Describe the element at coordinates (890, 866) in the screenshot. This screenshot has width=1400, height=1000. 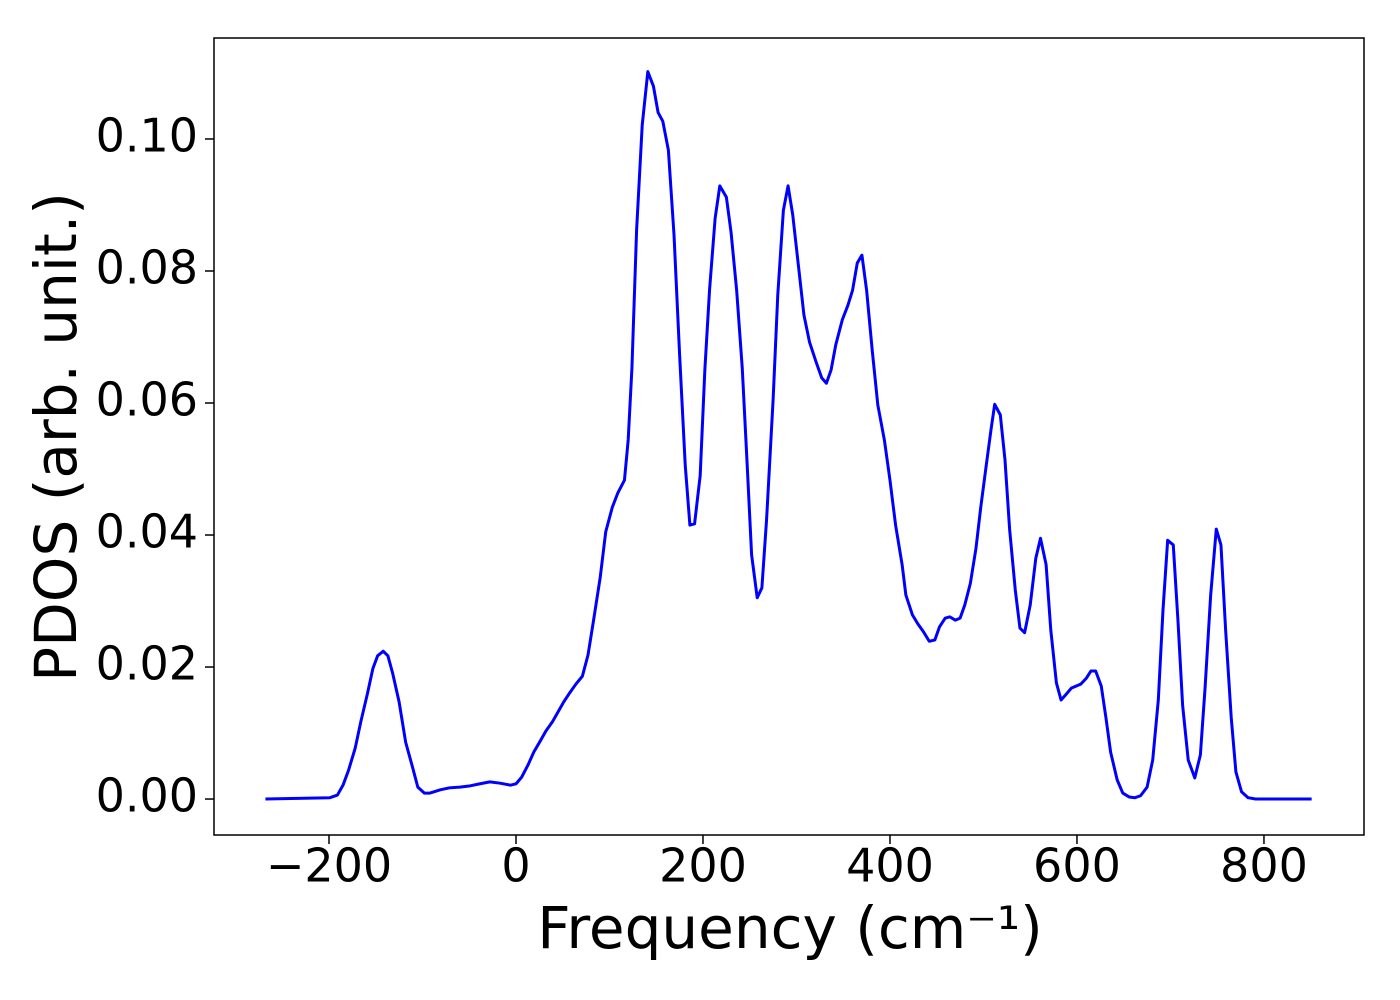
I see `x-tick-label: 400` at that location.